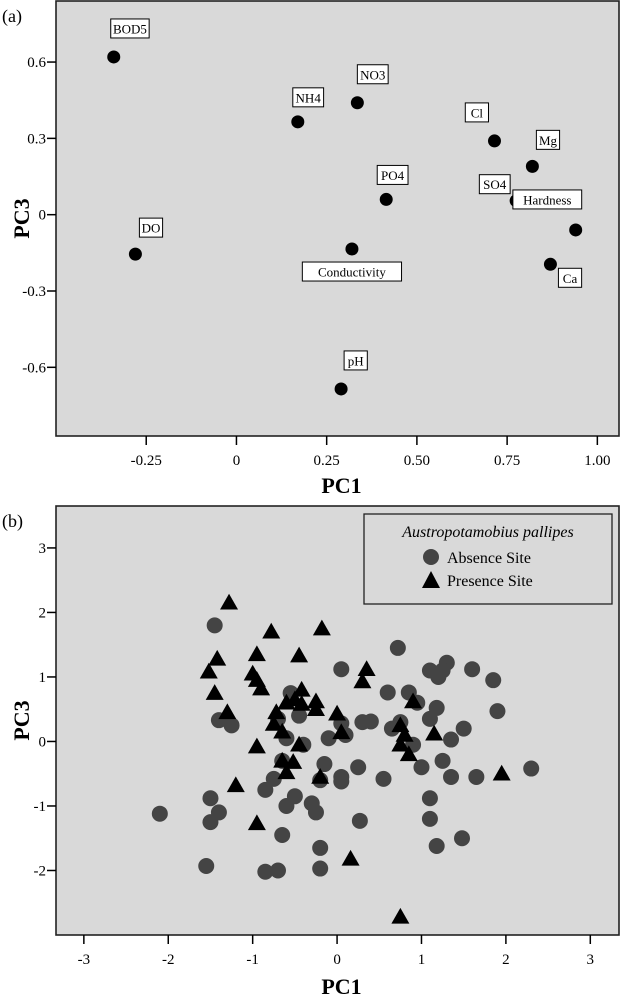 The height and width of the screenshot is (1000, 621). I want to click on legend-circle-icon, so click(431, 557).